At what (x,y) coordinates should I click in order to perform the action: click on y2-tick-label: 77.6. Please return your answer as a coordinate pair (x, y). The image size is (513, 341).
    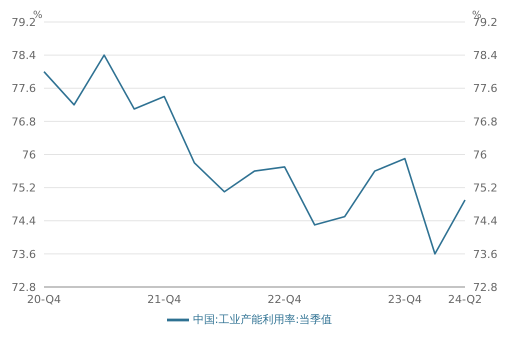
    Looking at the image, I should click on (485, 89).